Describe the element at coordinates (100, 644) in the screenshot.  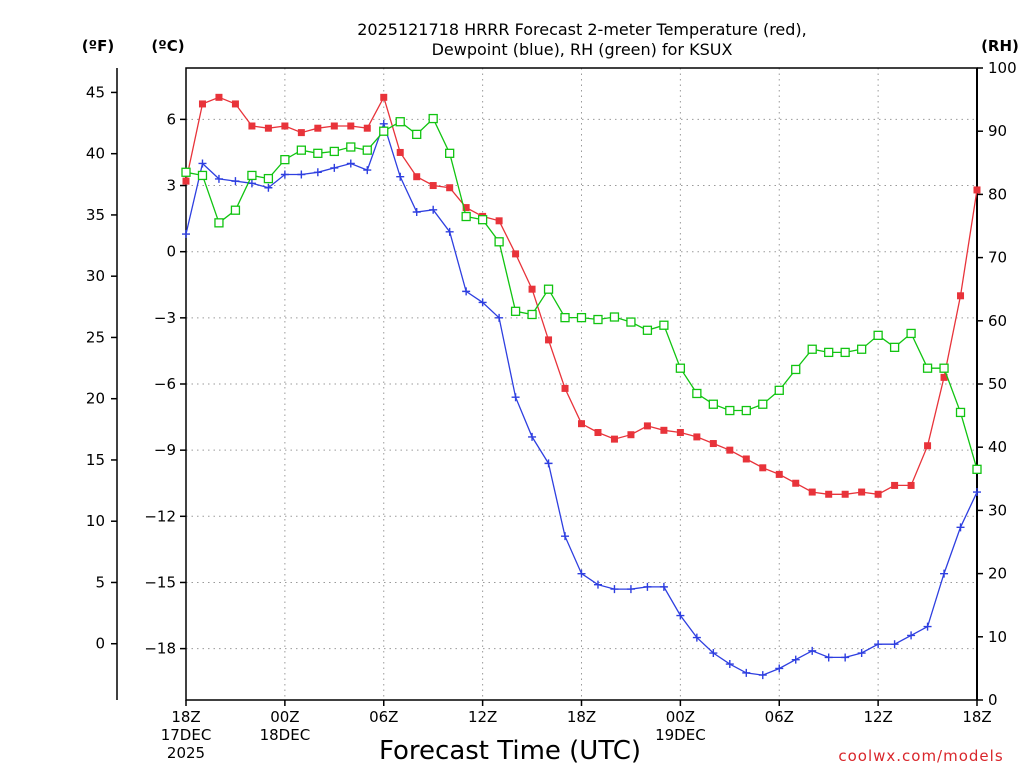
I see `fahrenheit-tick-label: 0` at that location.